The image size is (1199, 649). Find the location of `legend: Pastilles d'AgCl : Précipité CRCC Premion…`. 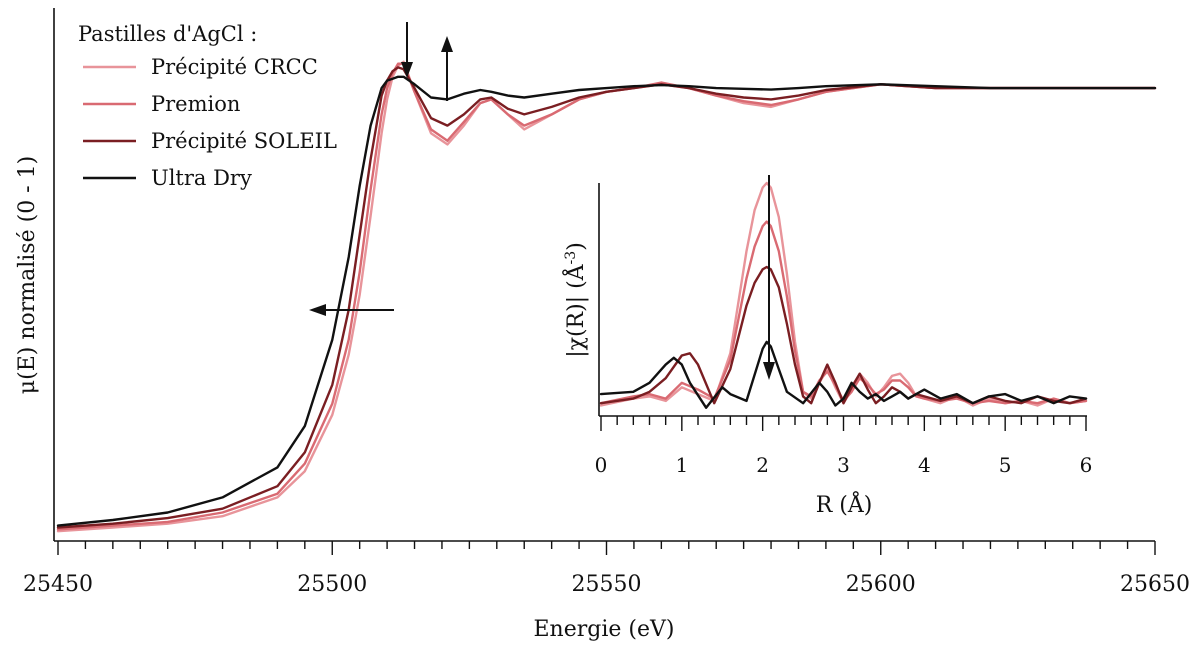

legend: Pastilles d'AgCl : Précipité CRCC Premion… is located at coordinates (207, 106).